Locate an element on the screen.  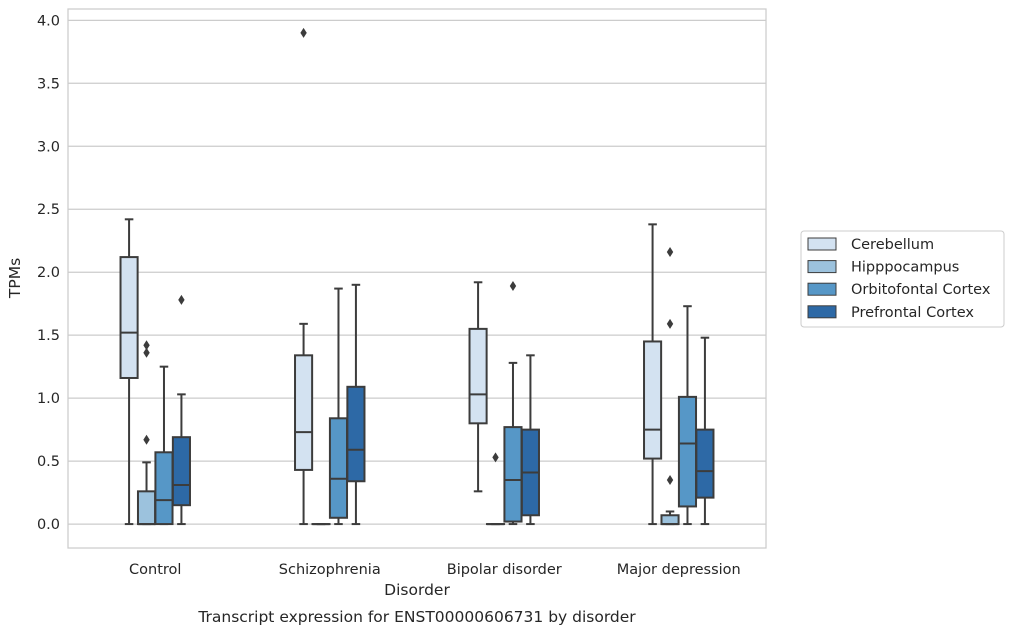
x-axis-label: Disorder is located at coordinates (417, 590).